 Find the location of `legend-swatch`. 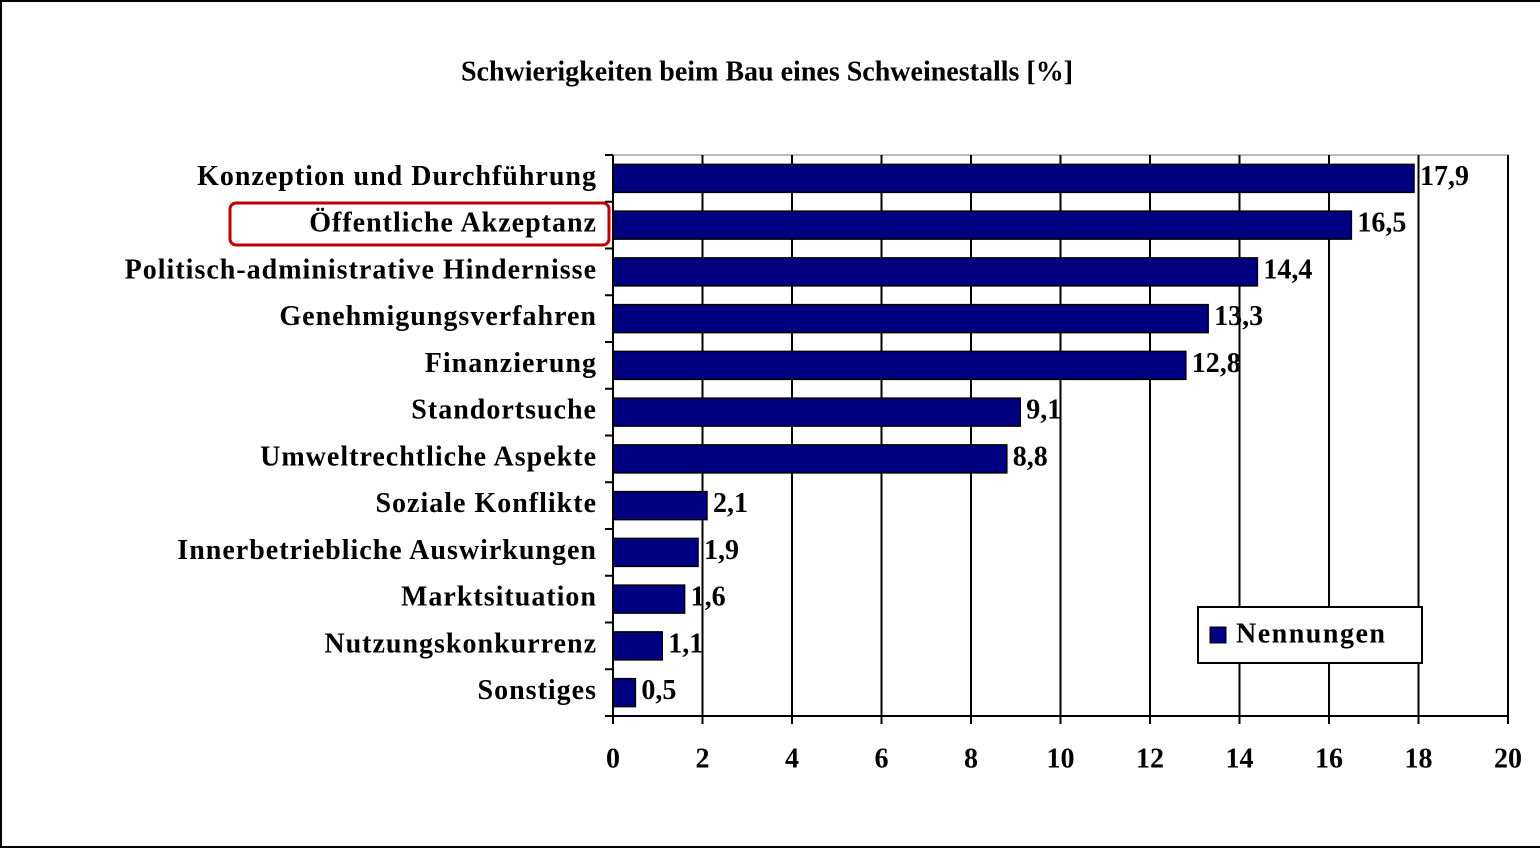

legend-swatch is located at coordinates (1218, 635).